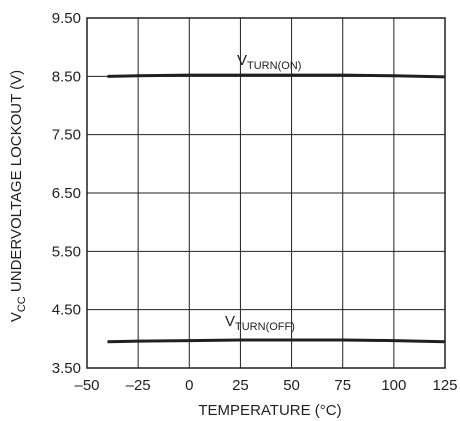 The width and height of the screenshot is (460, 421). I want to click on series-label-turn-on-sub: TURN(ON), so click(274, 66).